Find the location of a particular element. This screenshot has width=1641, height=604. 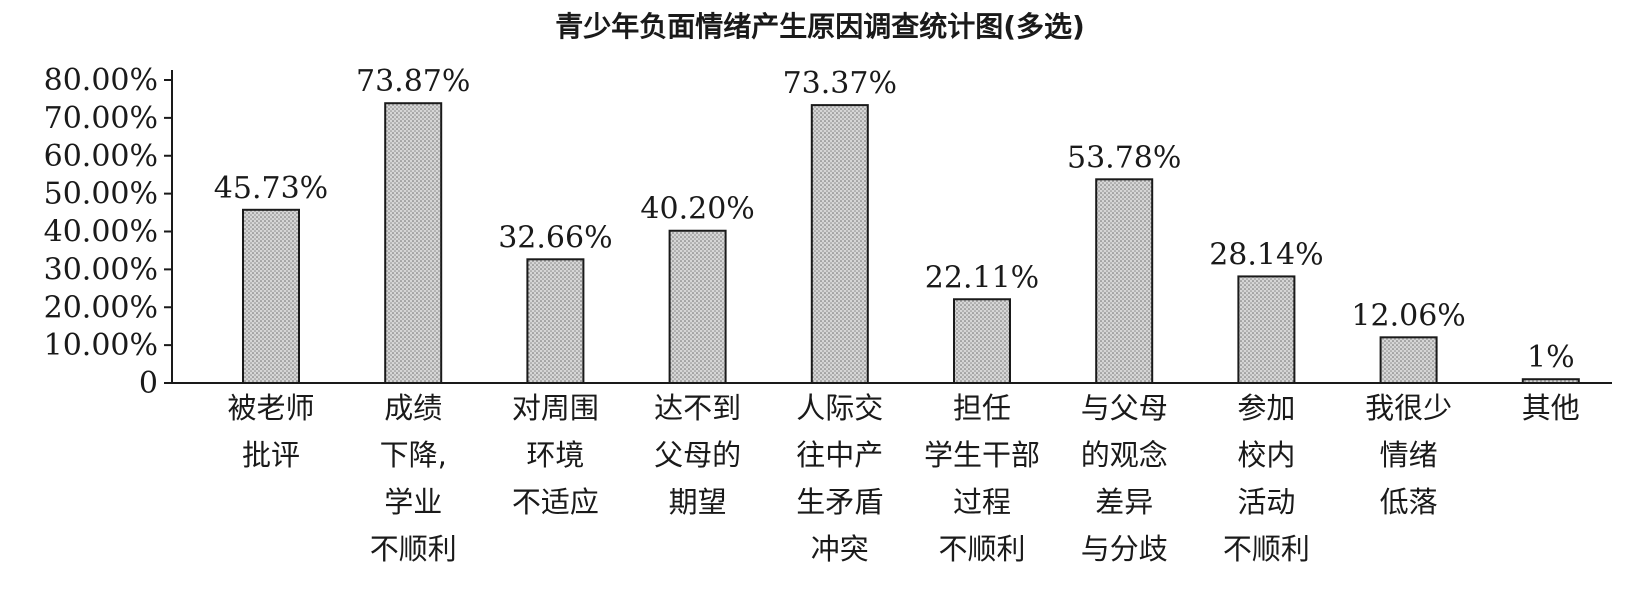

category-label: 活动 is located at coordinates (1266, 502).